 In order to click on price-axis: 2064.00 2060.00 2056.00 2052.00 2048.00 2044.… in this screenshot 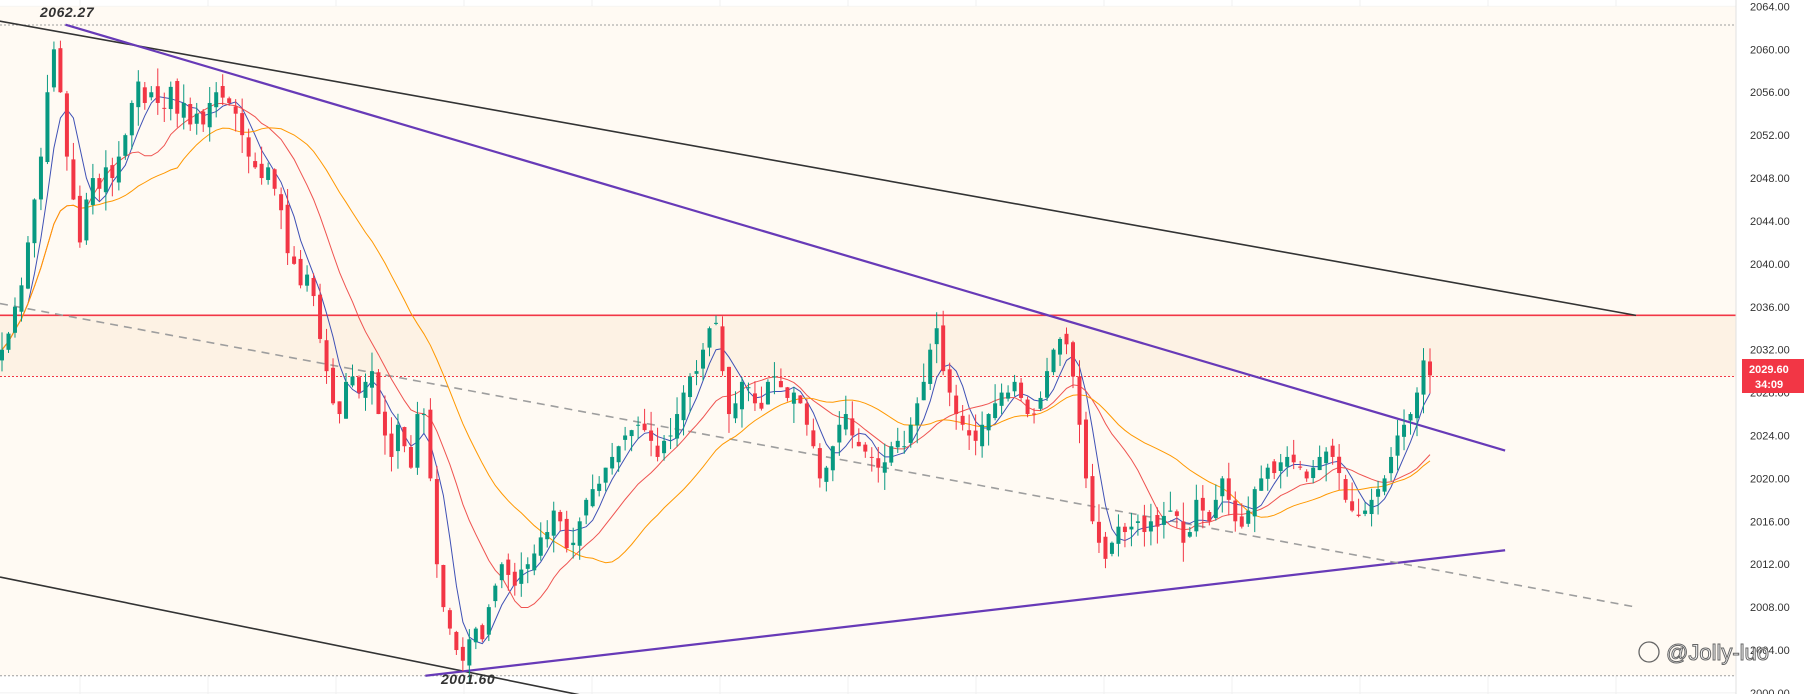, I will do `click(1769, 349)`.